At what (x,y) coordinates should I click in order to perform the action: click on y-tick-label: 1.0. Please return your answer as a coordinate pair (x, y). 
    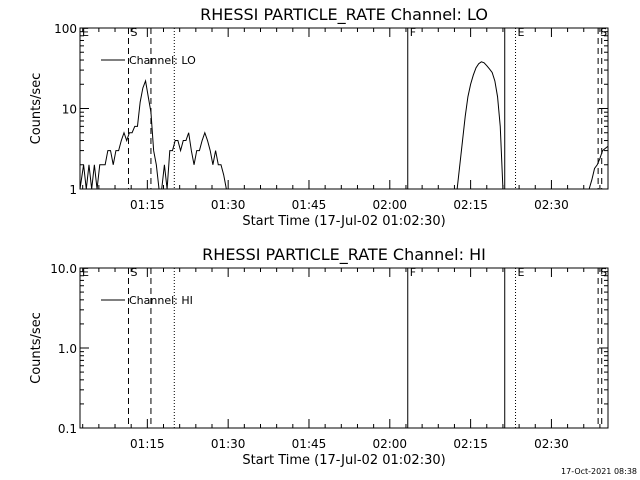
    Looking at the image, I should click on (67, 349).